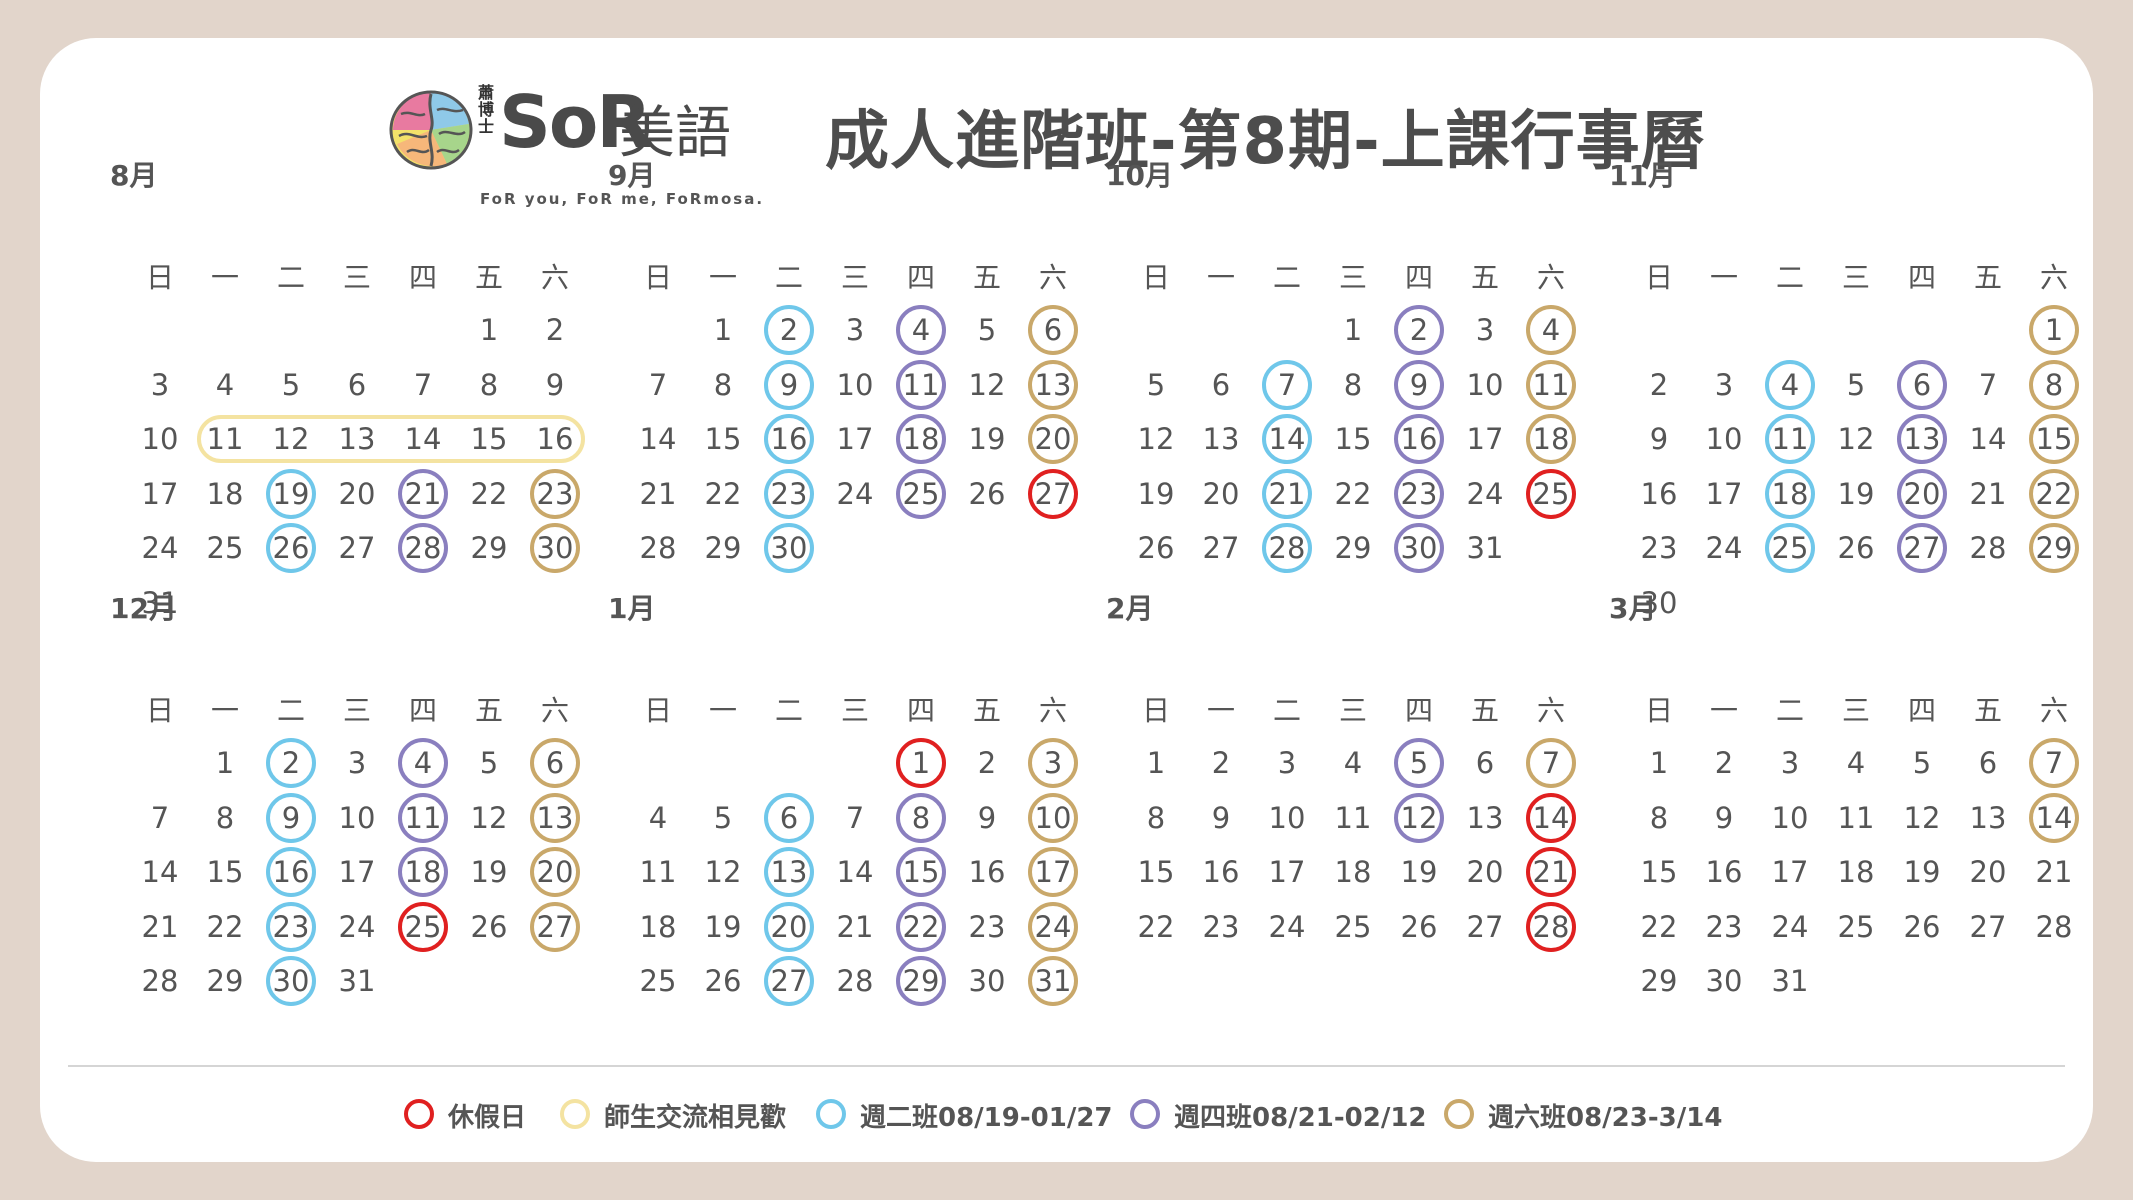 This screenshot has width=2133, height=1200. Describe the element at coordinates (1922, 872) in the screenshot. I see `day-cell: 19` at that location.